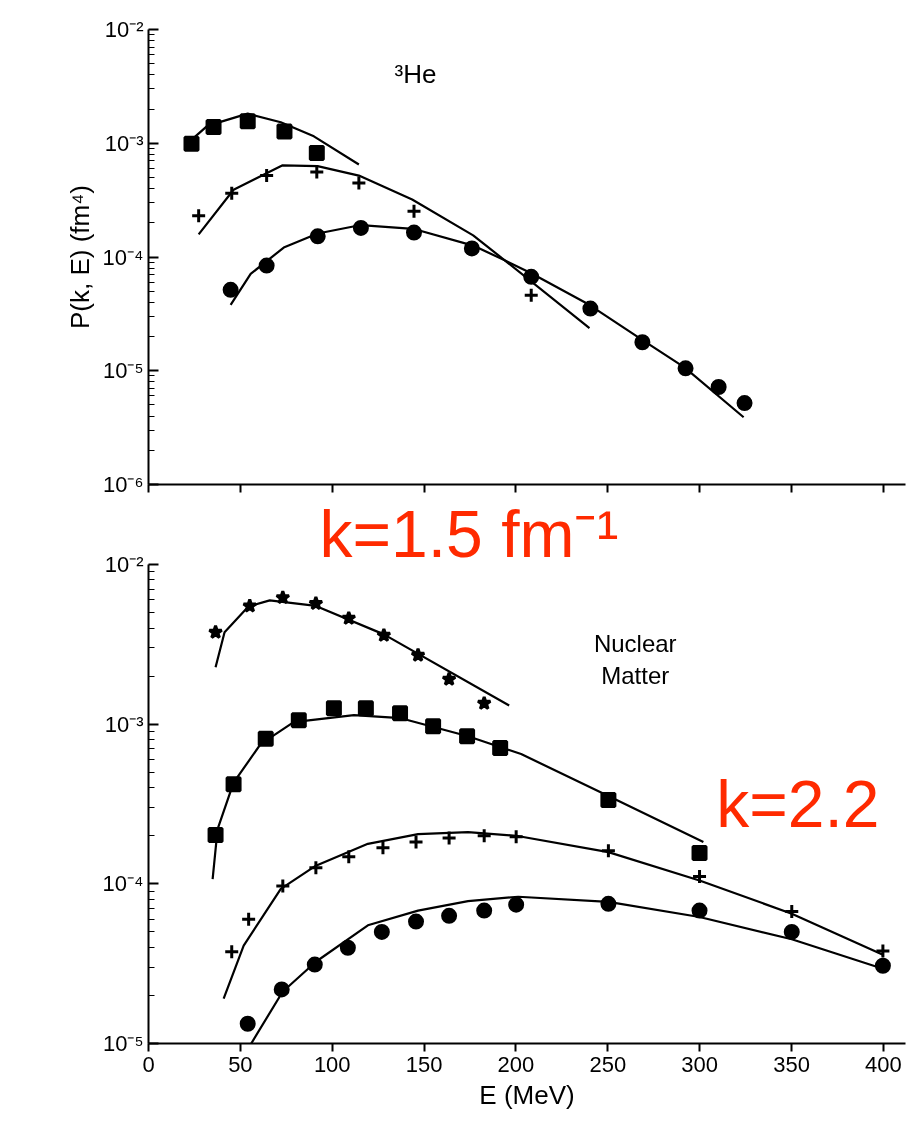  What do you see at coordinates (240, 1064) in the screenshot?
I see `x-tick-label: 50` at bounding box center [240, 1064].